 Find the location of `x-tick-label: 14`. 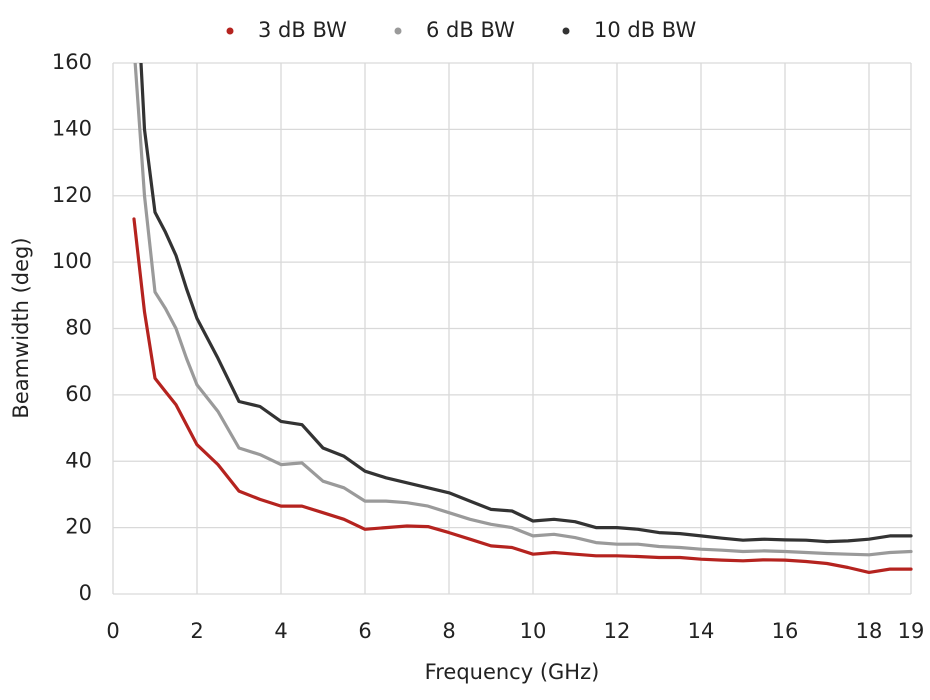

x-tick-label: 14 is located at coordinates (701, 631).